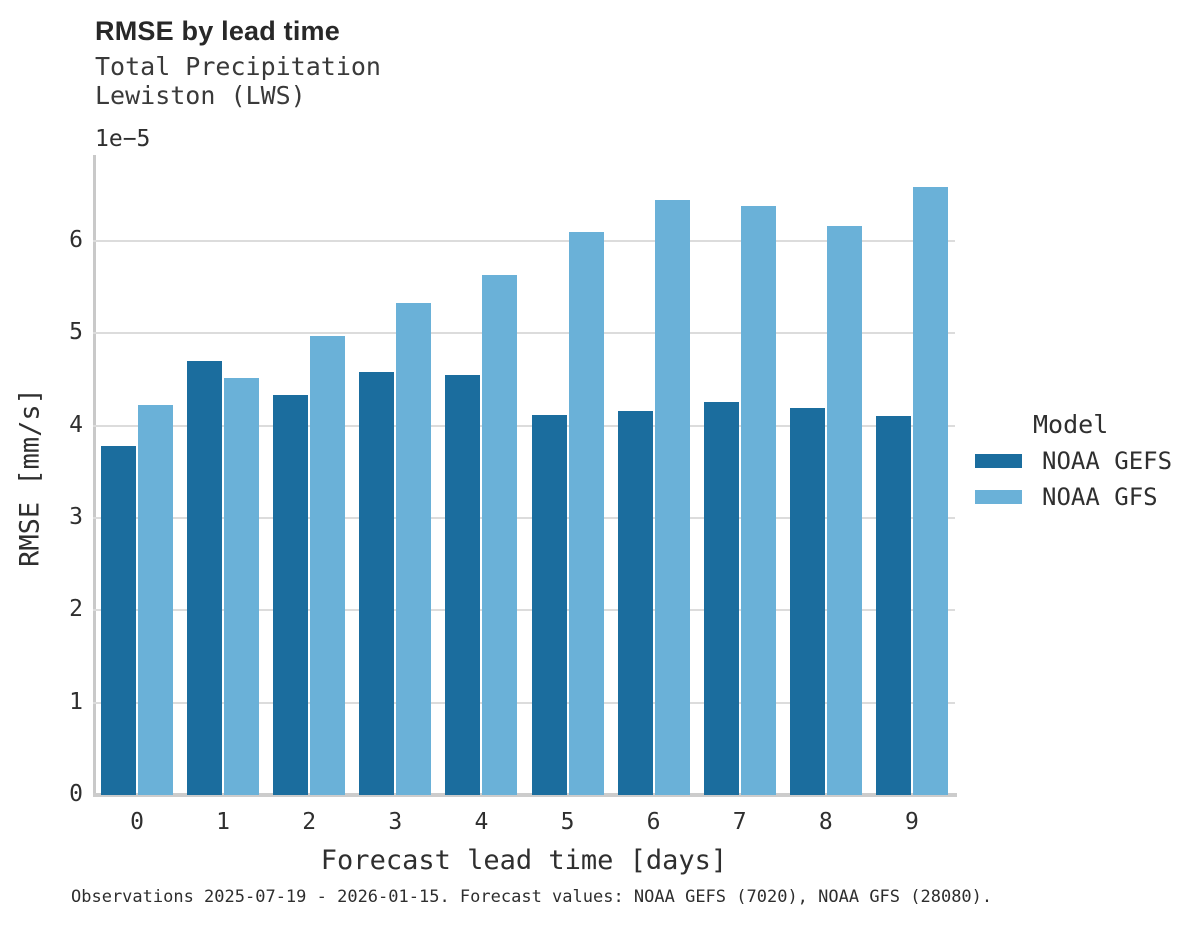  What do you see at coordinates (94, 475) in the screenshot?
I see `y-axis-spine` at bounding box center [94, 475].